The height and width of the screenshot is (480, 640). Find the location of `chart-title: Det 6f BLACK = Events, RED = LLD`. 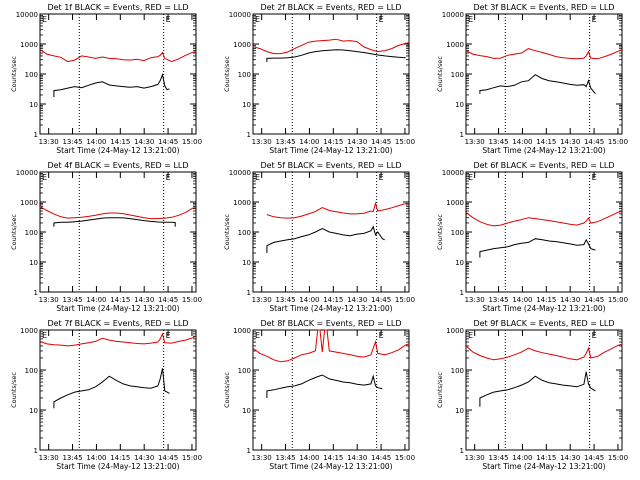

chart-title: Det 6f BLACK = Events, RED = LLD is located at coordinates (543, 165).